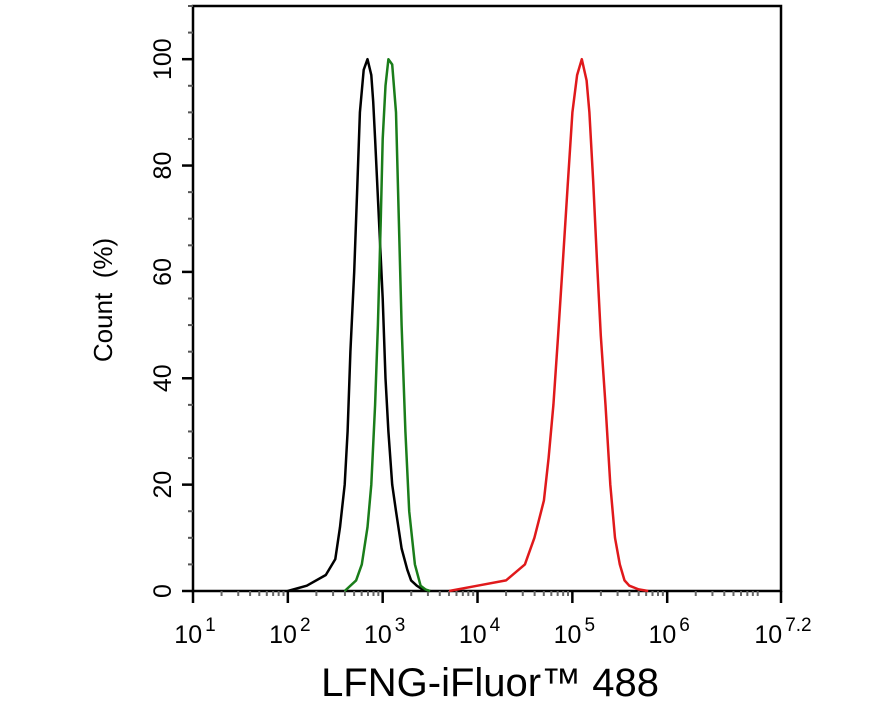 The height and width of the screenshot is (711, 888). I want to click on y-tick-label: 100, so click(163, 59).